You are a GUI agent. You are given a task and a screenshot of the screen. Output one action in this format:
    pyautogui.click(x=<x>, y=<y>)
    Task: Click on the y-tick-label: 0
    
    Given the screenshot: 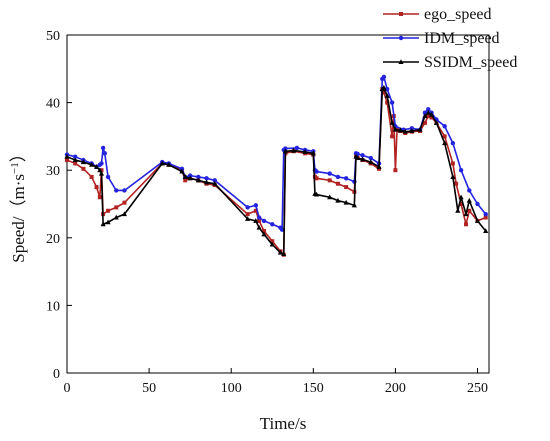 What is the action you would take?
    pyautogui.click(x=56, y=374)
    